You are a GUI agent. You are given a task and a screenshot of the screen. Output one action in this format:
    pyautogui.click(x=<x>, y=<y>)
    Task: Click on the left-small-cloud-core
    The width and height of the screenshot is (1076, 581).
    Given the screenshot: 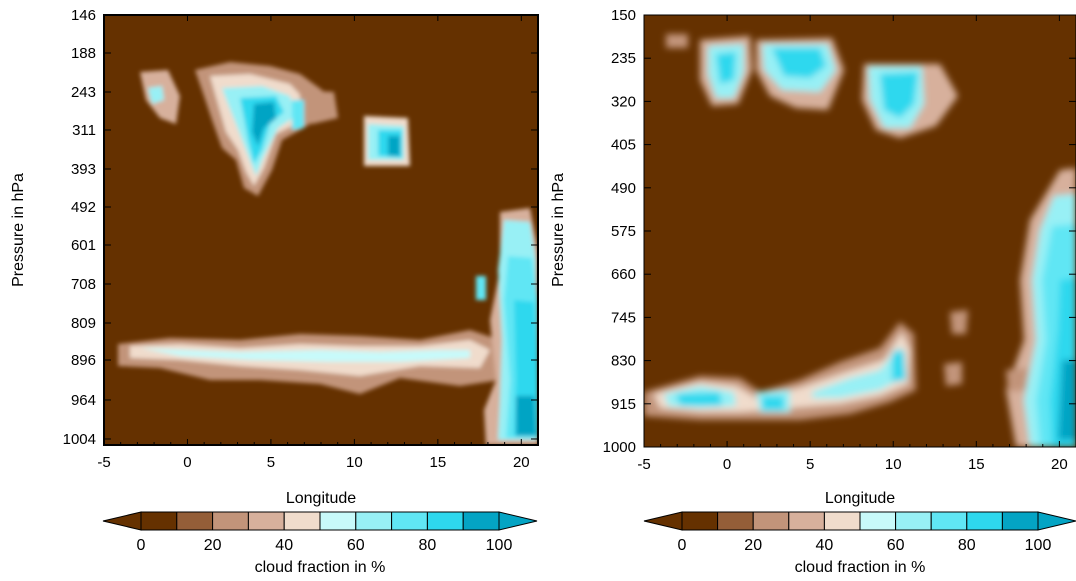 What is the action you would take?
    pyautogui.click(x=156, y=95)
    